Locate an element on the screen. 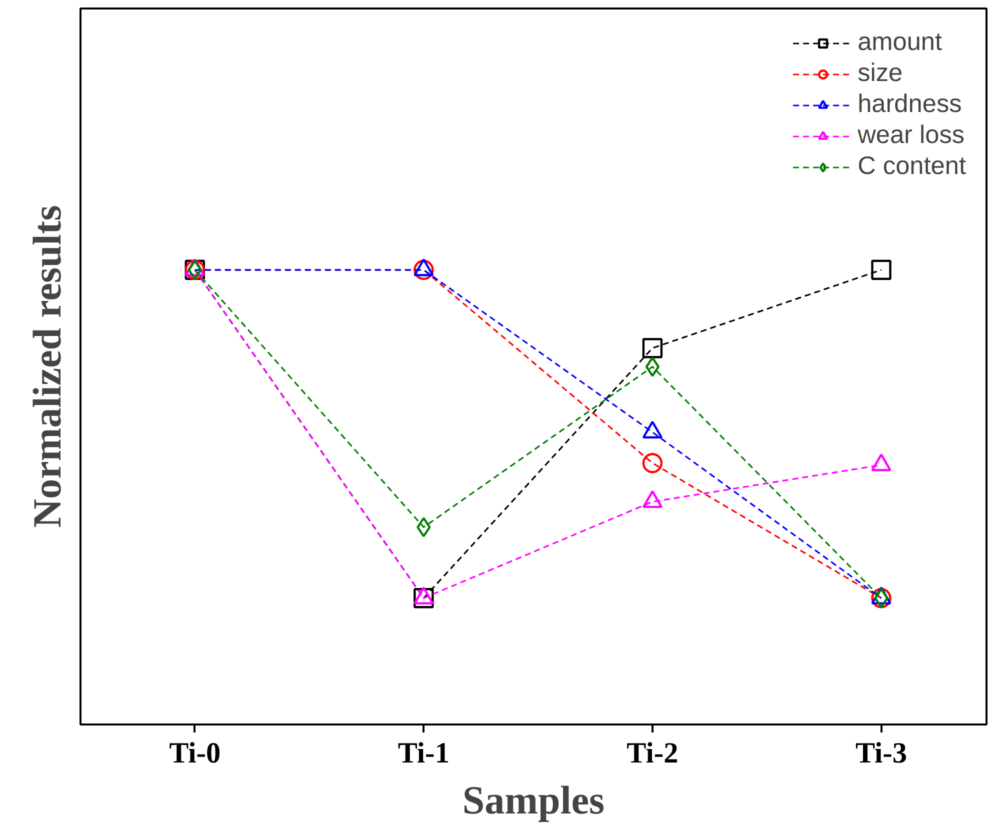 This screenshot has width=996, height=829. x-tick-label: Ti-1 is located at coordinates (424, 754).